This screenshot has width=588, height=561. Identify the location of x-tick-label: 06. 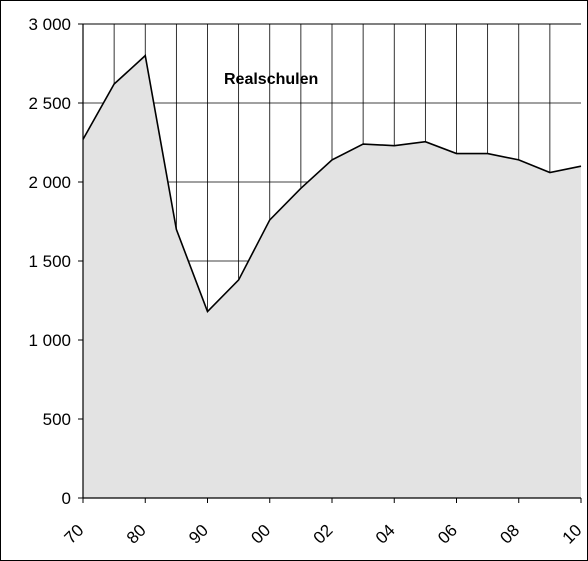
(447, 534).